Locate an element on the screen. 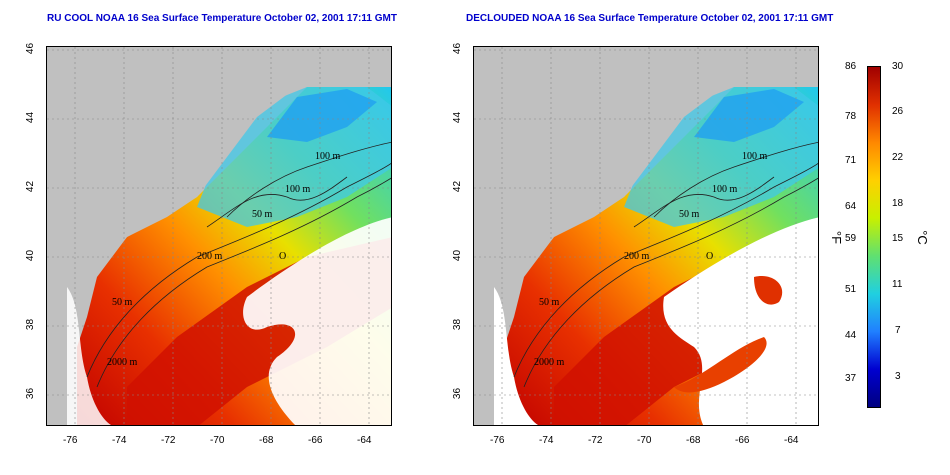  lat-tick-right: 42 is located at coordinates (458, 186).